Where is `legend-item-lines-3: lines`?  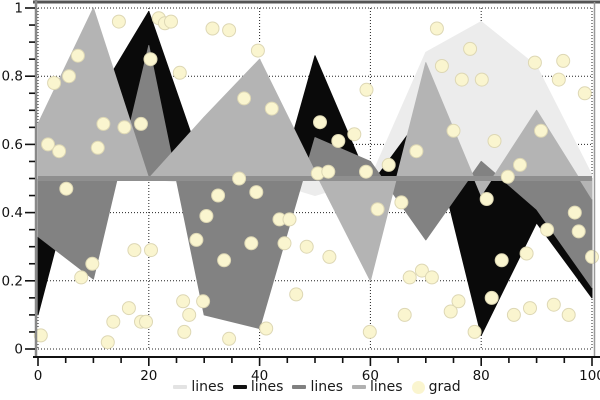 legend-item-lines-3: lines is located at coordinates (317, 387).